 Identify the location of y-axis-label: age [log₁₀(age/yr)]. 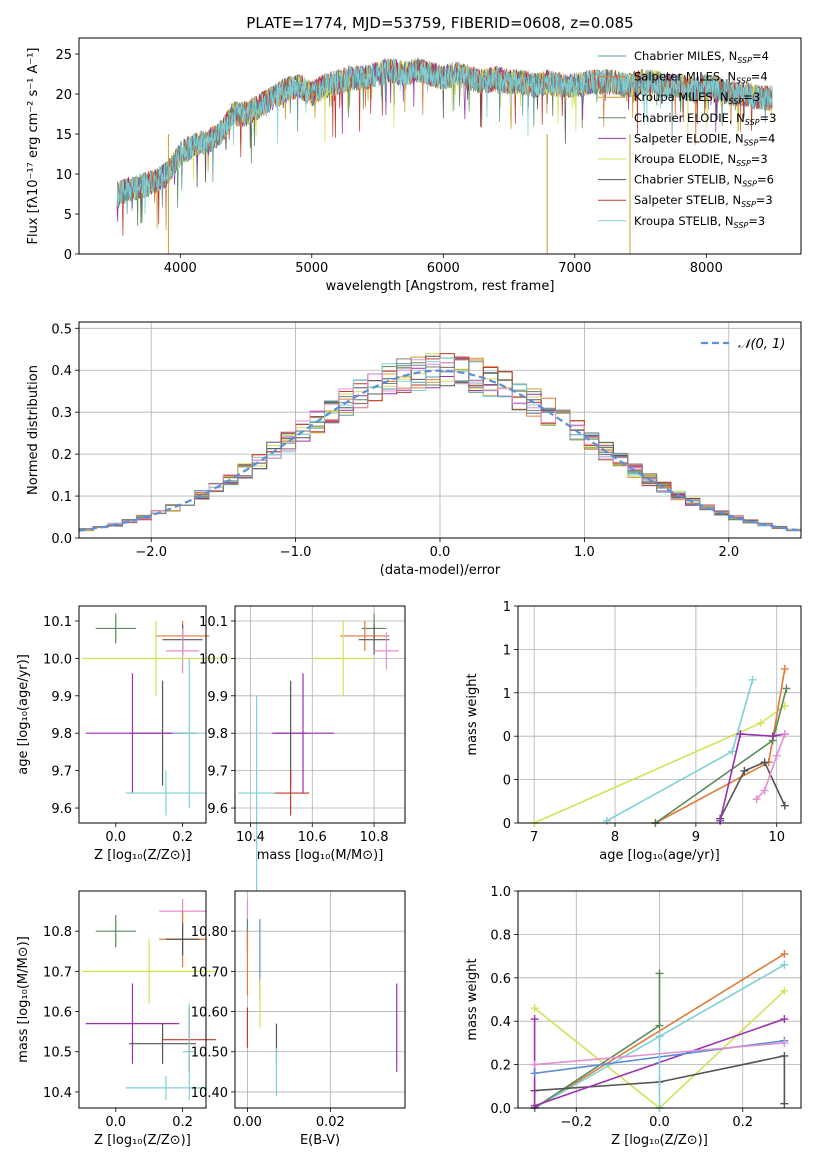
(23, 714).